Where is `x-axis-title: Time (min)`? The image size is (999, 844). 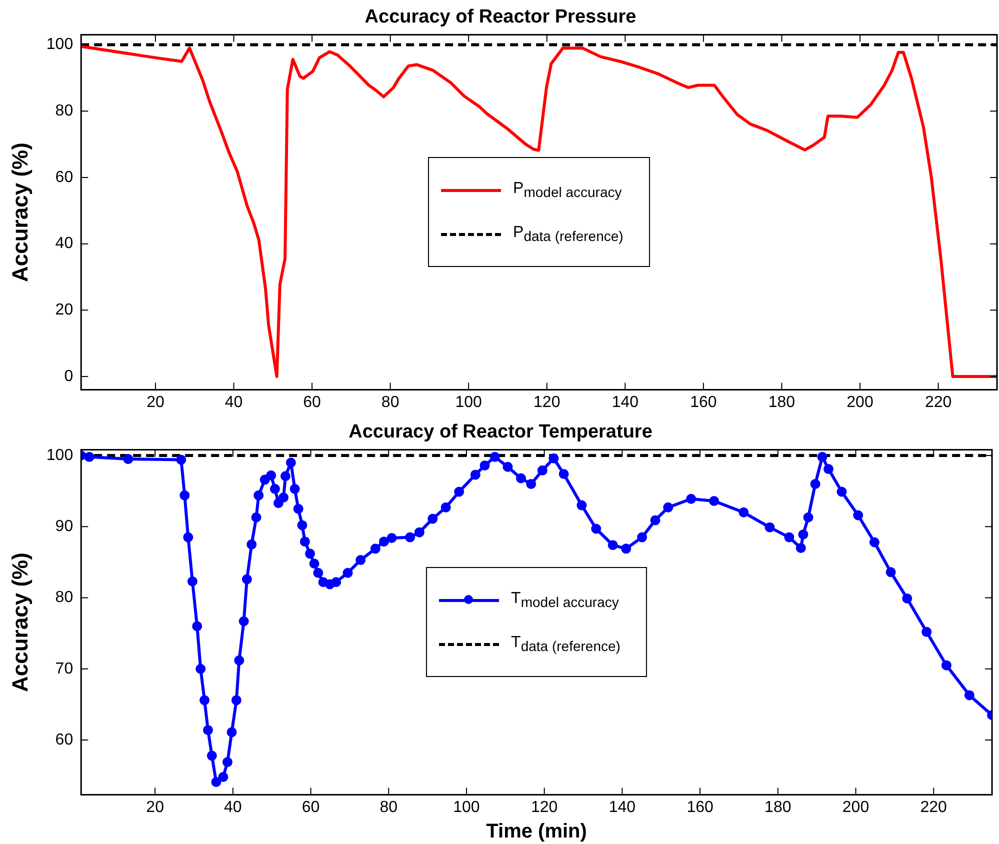
x-axis-title: Time (min) is located at coordinates (536, 831).